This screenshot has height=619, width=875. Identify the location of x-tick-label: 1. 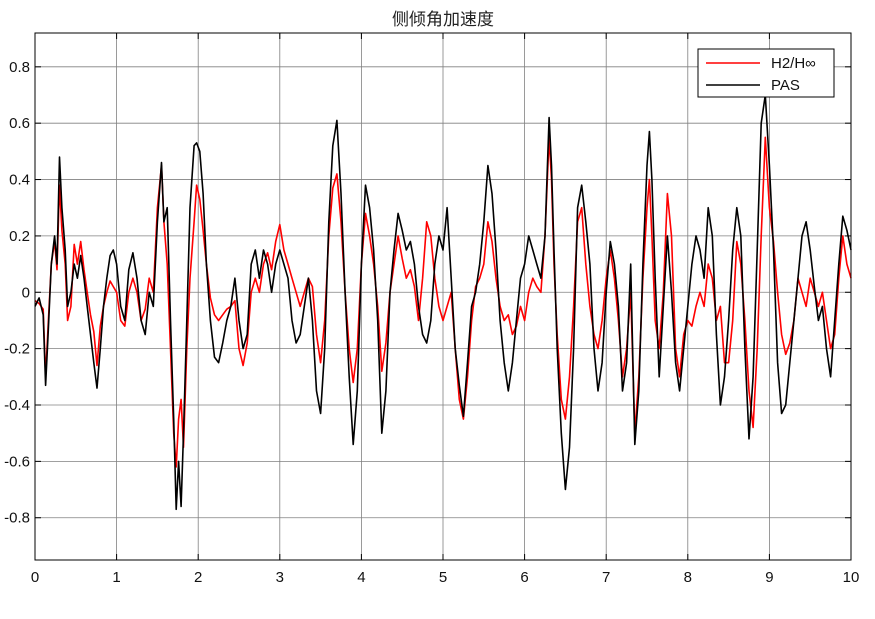
(116, 577).